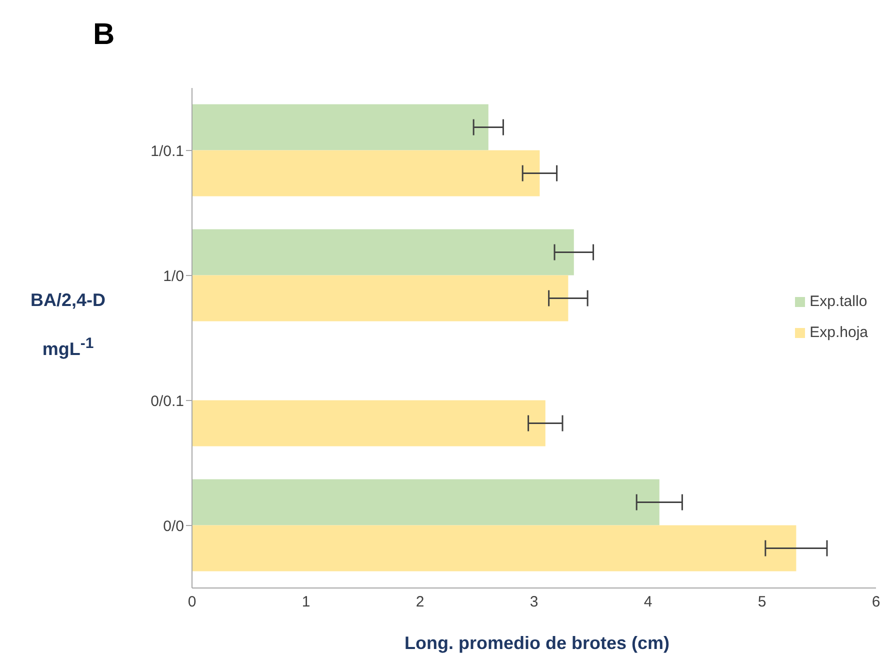  What do you see at coordinates (534, 602) in the screenshot?
I see `x-tick-label: 3` at bounding box center [534, 602].